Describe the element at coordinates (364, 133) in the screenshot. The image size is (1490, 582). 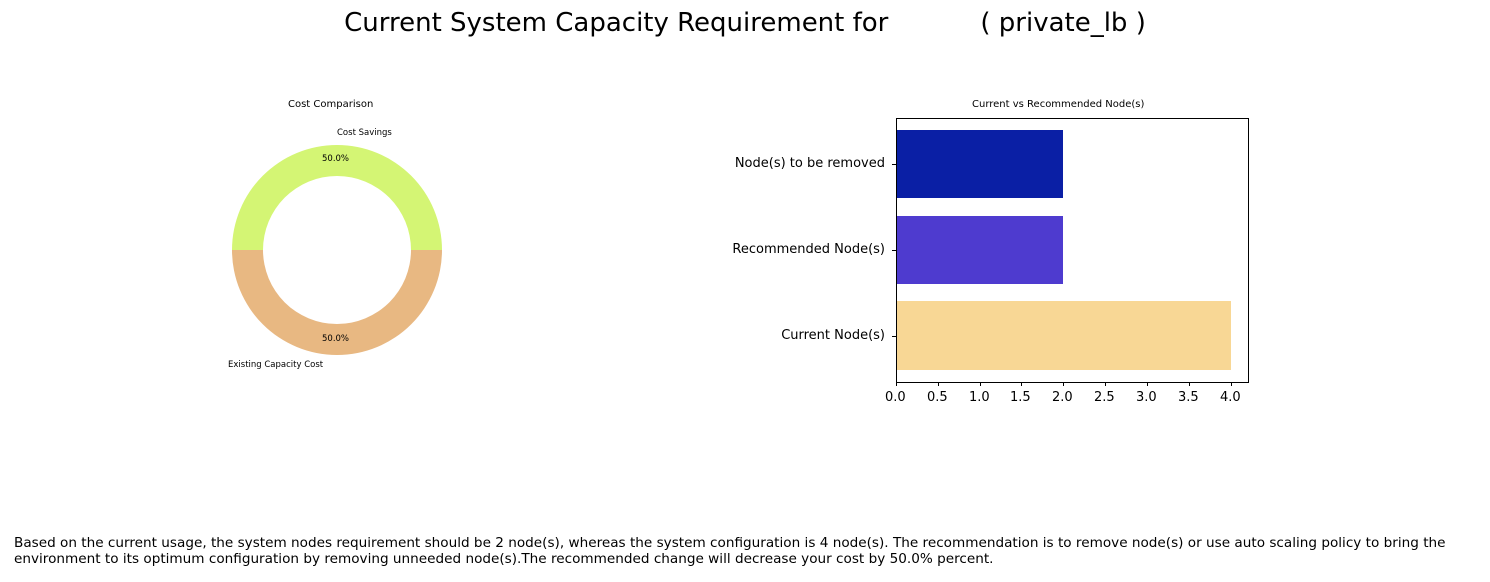
I see `donut-label-cost-savings: Cost Savings` at that location.